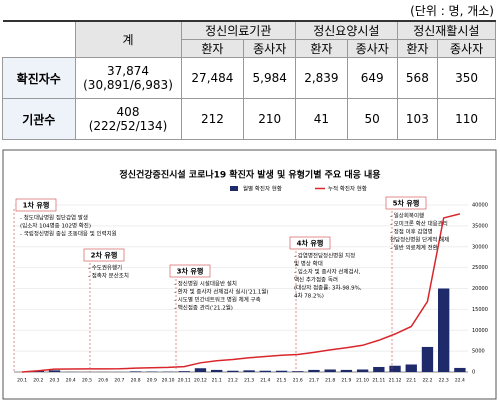 This screenshot has height=401, width=500. Describe the element at coordinates (136, 381) in the screenshot. I see `x-tick-label: 20.8` at that location.